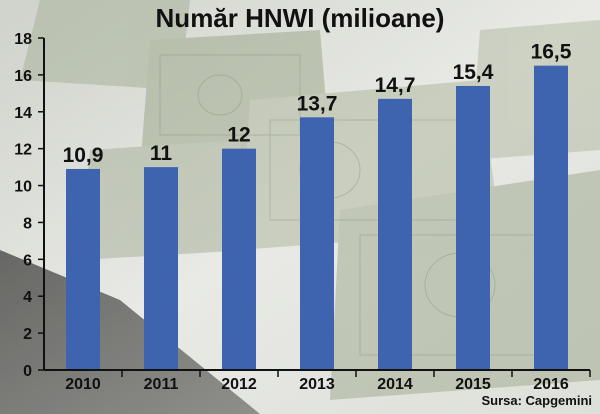  Describe the element at coordinates (23, 76) in the screenshot. I see `y-tick-label: 16` at that location.